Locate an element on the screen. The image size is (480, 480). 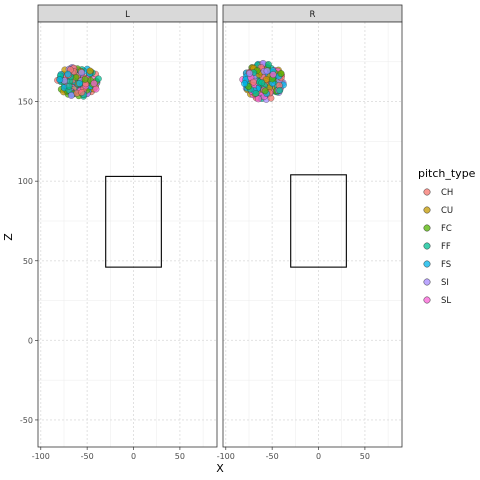
y-tick-label: 50 is located at coordinates (28, 261).